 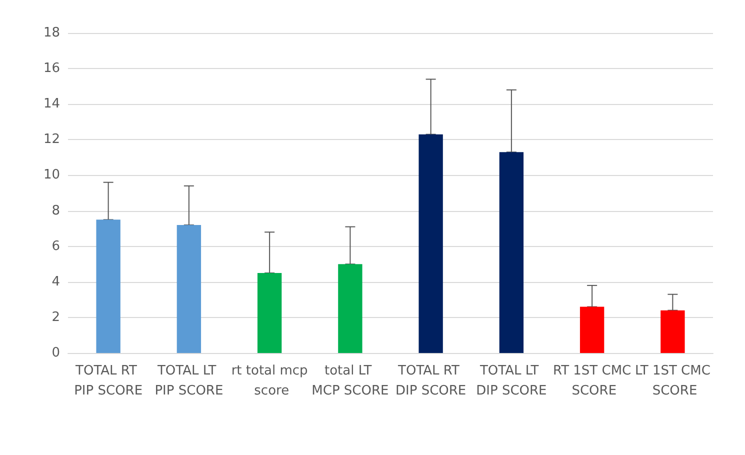 I want to click on x-tick-label: TOTAL RT DIP SCORE, so click(x=431, y=381).